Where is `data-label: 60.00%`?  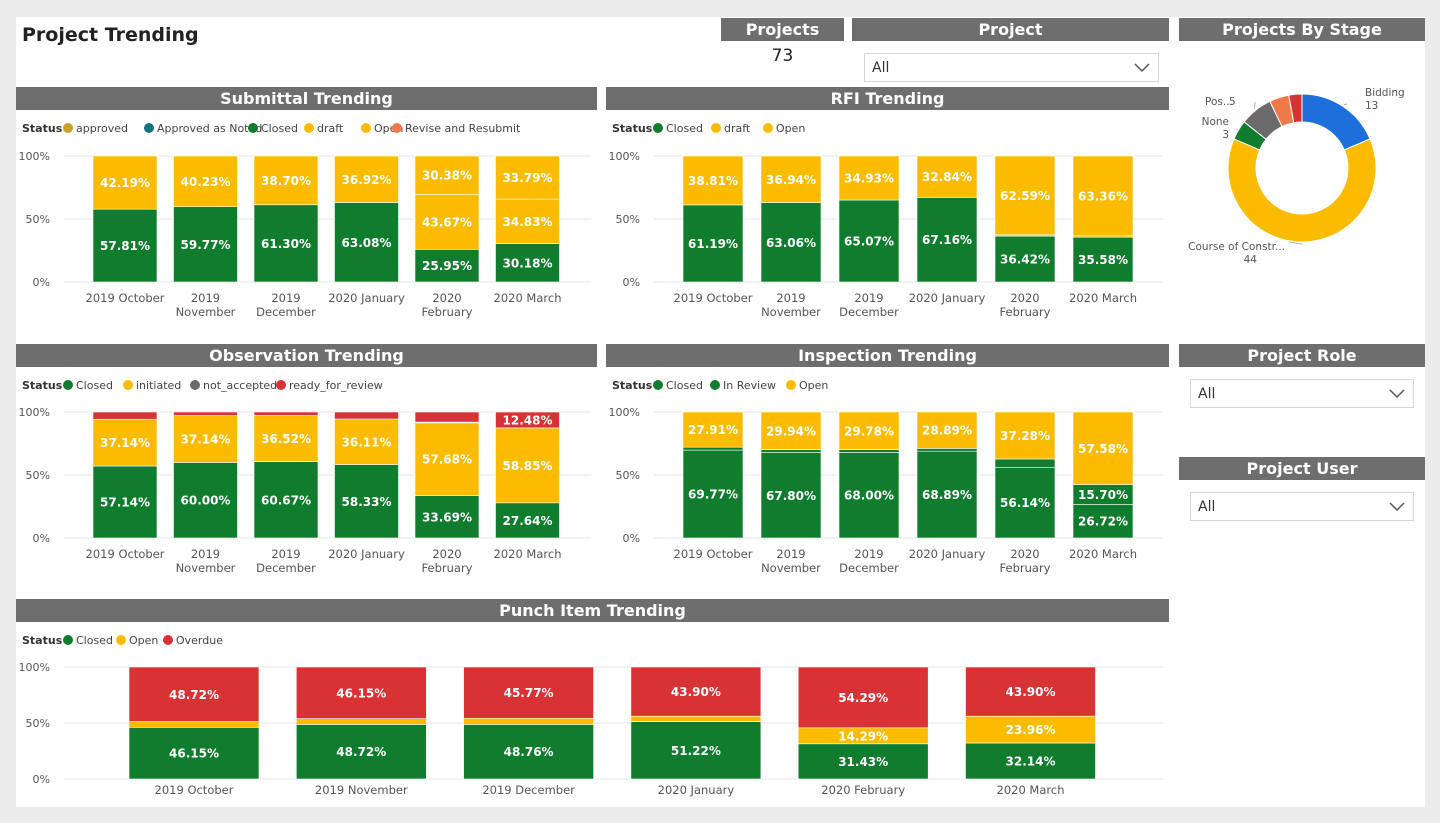 data-label: 60.00% is located at coordinates (206, 501).